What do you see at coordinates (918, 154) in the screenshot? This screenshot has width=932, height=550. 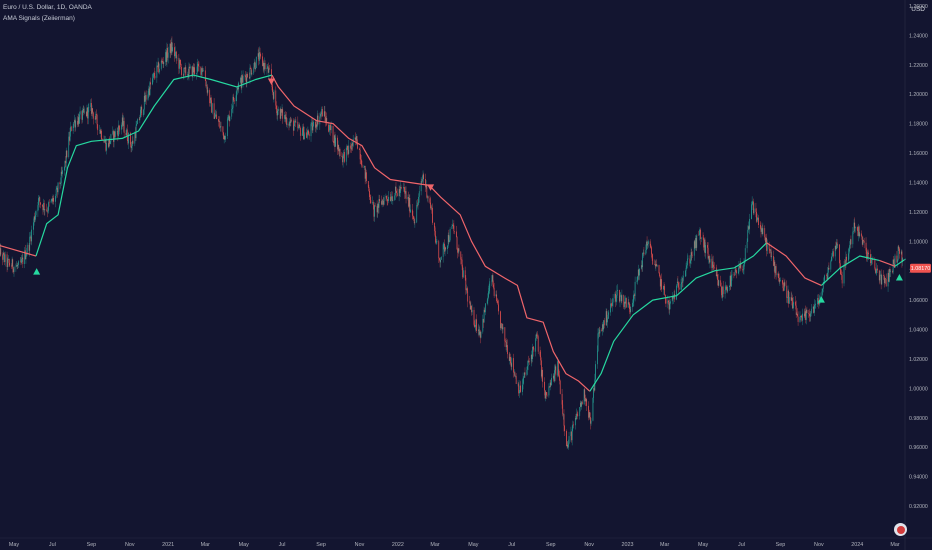 I see `price-tick-label: 1.16000` at bounding box center [918, 154].